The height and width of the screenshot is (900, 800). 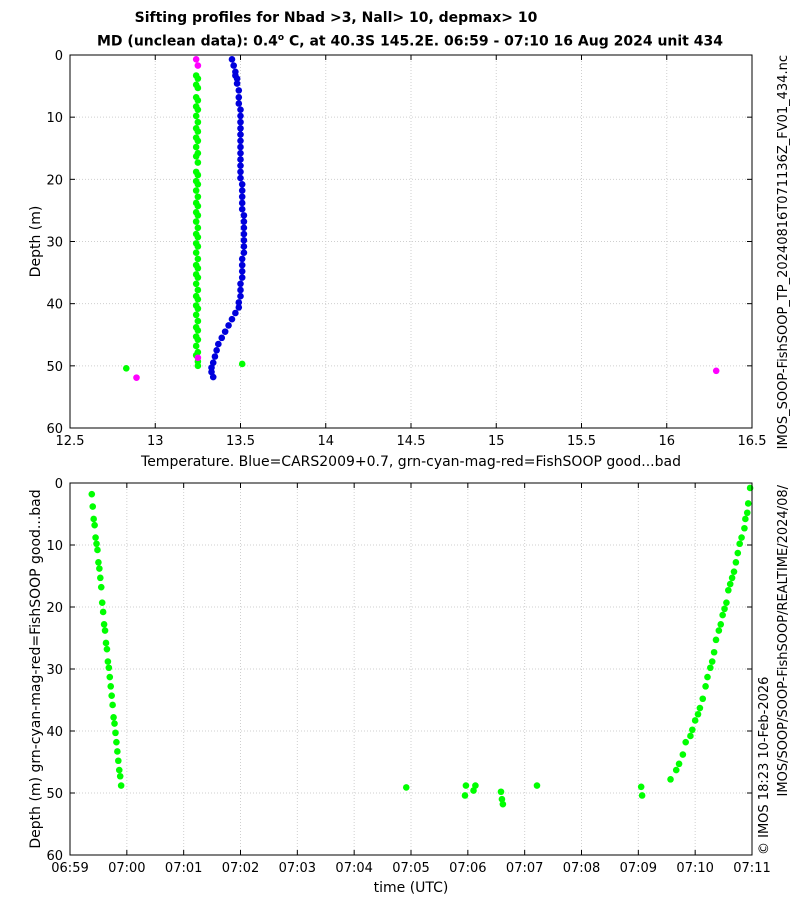 What do you see at coordinates (54, 546) in the screenshot?
I see `time-y-tick-label: 10` at bounding box center [54, 546].